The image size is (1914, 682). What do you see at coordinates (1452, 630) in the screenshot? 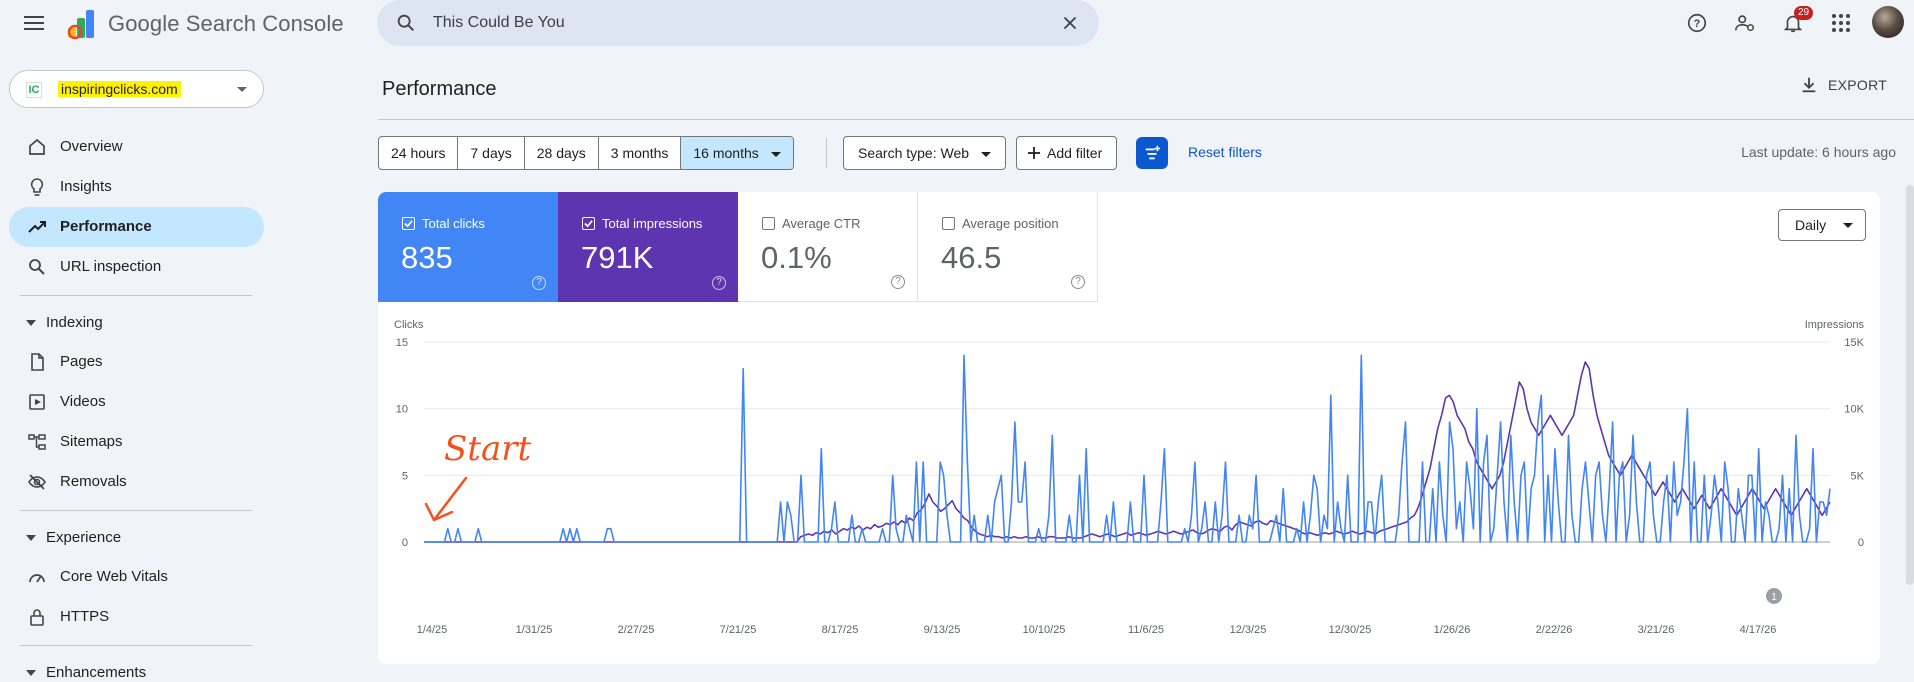
I see `x-tick-label: 1/26/26` at bounding box center [1452, 630].